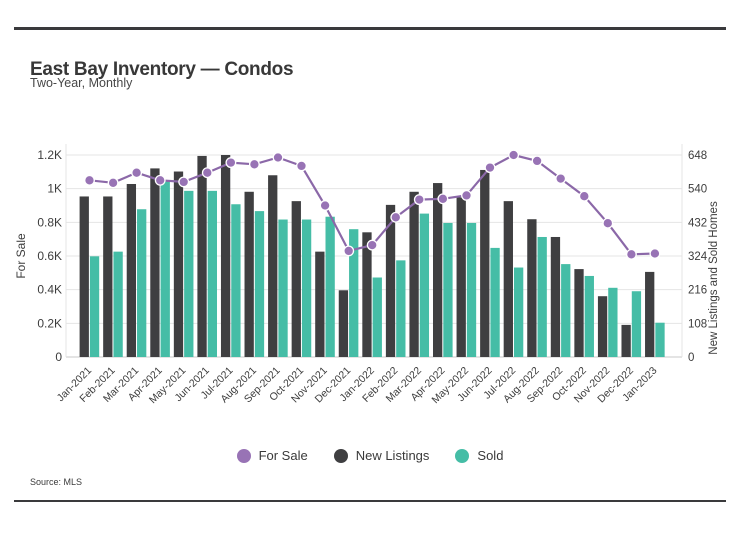  Describe the element at coordinates (490, 455) in the screenshot. I see `legend-label: Sold` at that location.